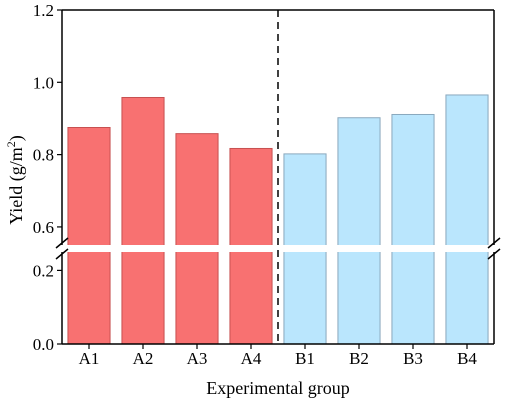 This screenshot has width=505, height=403. What do you see at coordinates (89, 236) in the screenshot?
I see `bar-a1` at bounding box center [89, 236].